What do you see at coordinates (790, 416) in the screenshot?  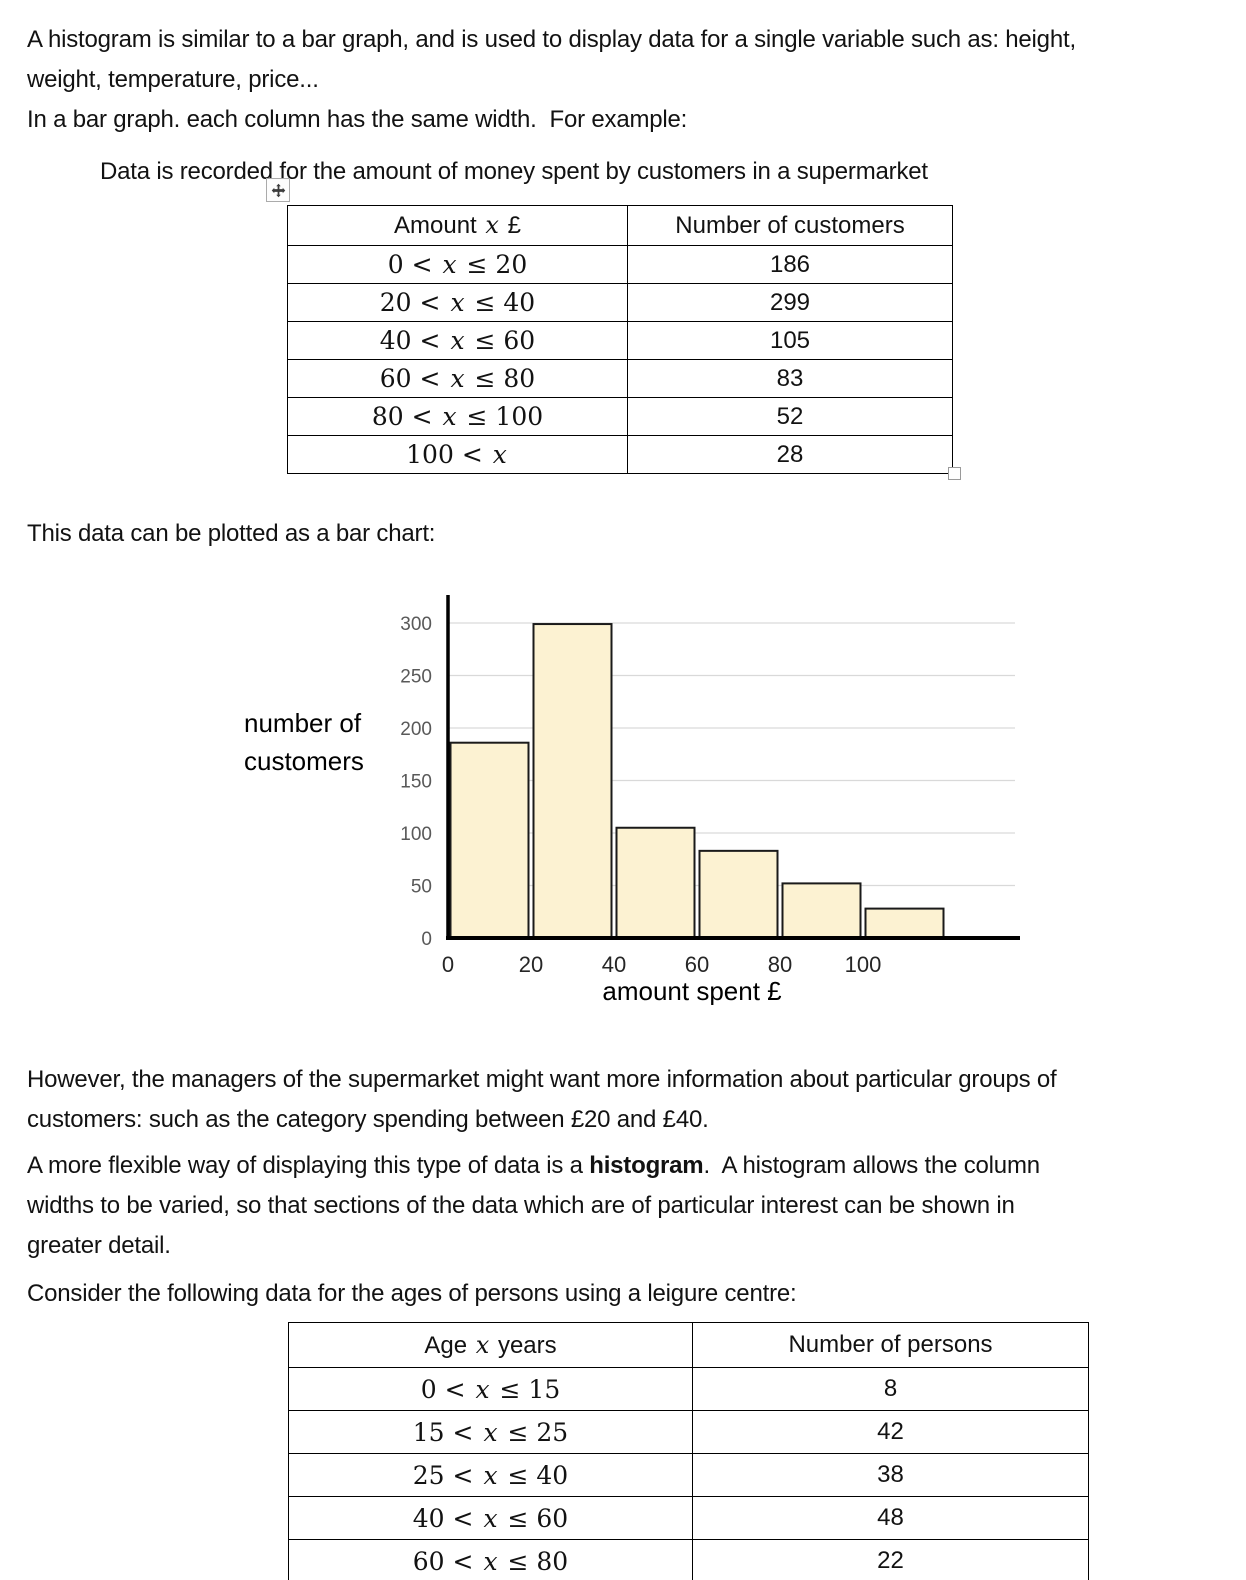 I see `value-cell: 52` at bounding box center [790, 416].